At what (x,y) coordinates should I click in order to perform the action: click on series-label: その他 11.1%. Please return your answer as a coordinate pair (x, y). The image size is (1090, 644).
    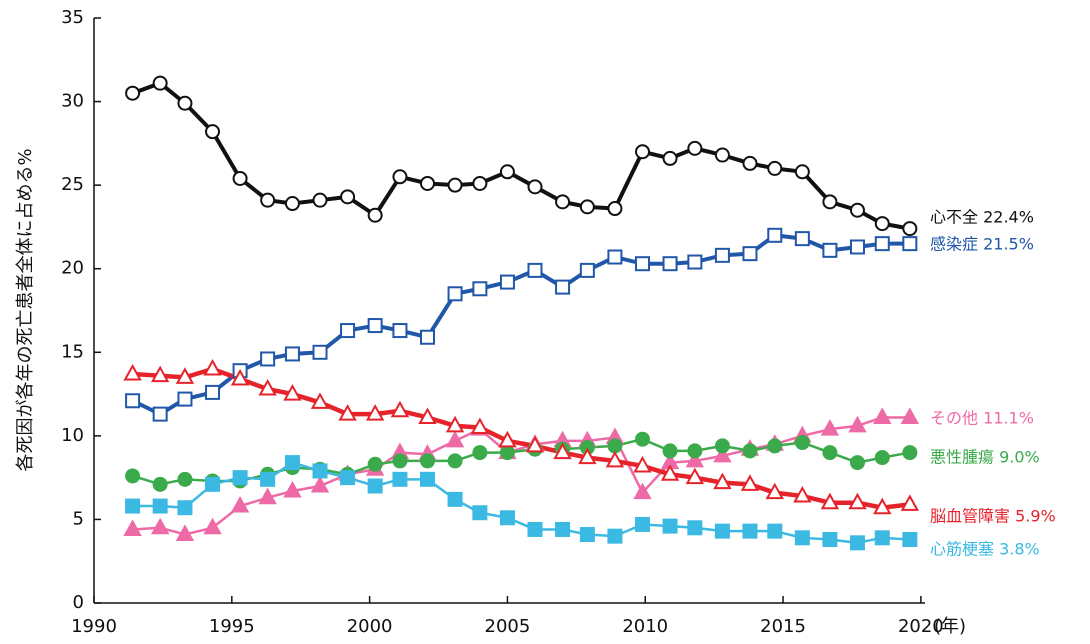
    Looking at the image, I should click on (982, 417).